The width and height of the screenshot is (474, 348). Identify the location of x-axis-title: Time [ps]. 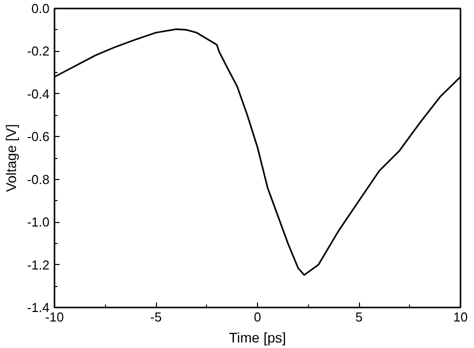
(257, 338).